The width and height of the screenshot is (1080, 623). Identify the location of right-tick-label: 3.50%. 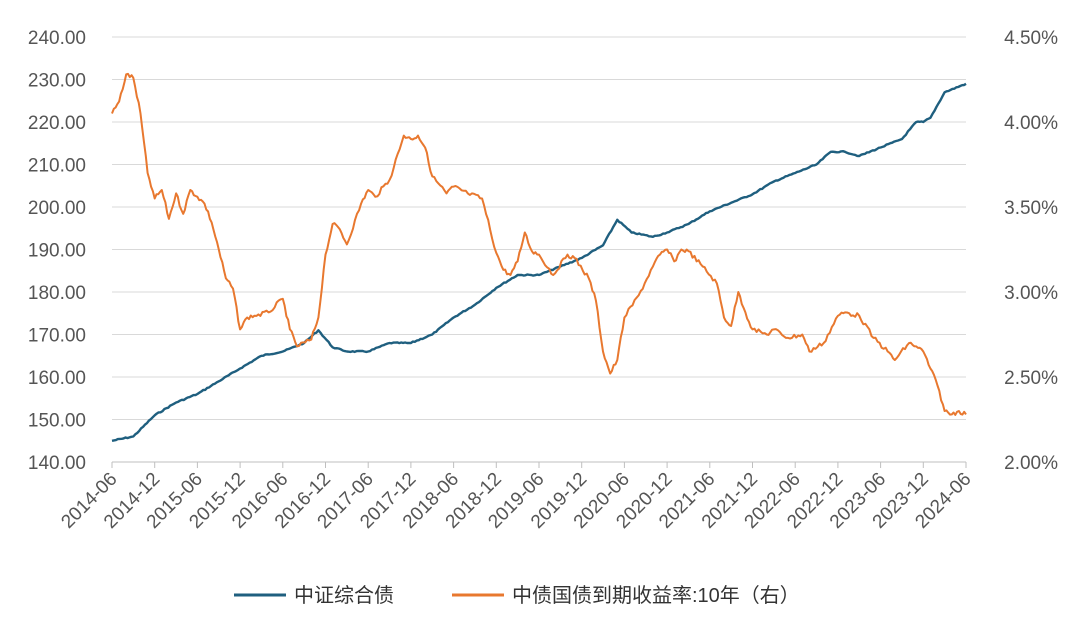
(1031, 208).